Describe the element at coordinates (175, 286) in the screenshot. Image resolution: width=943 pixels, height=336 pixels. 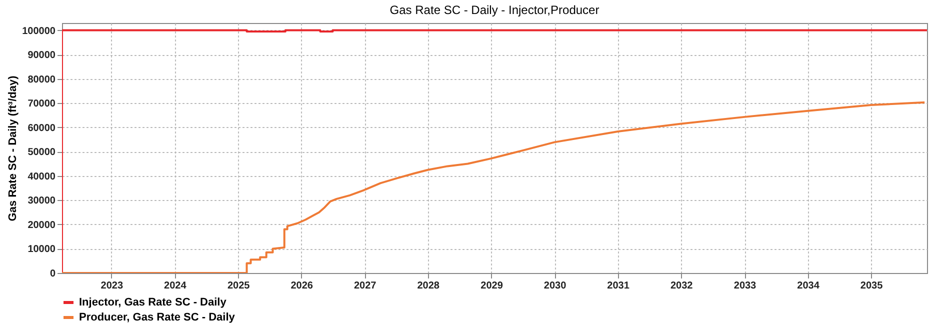
I see `x-tick-label: 2024` at that location.